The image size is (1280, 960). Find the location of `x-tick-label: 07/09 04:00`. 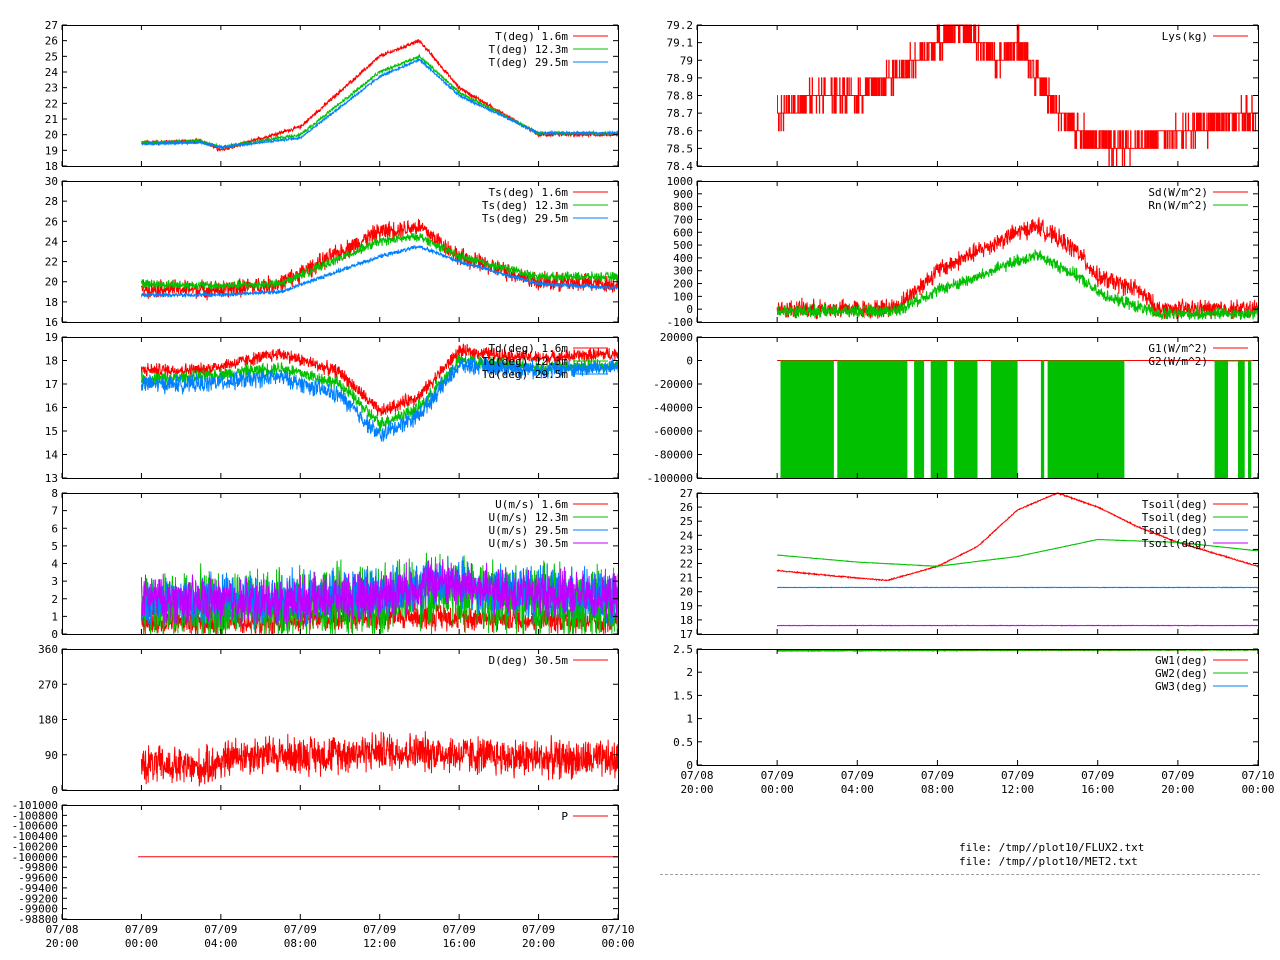

x-tick-label: 07/09 04:00 is located at coordinates (857, 782).